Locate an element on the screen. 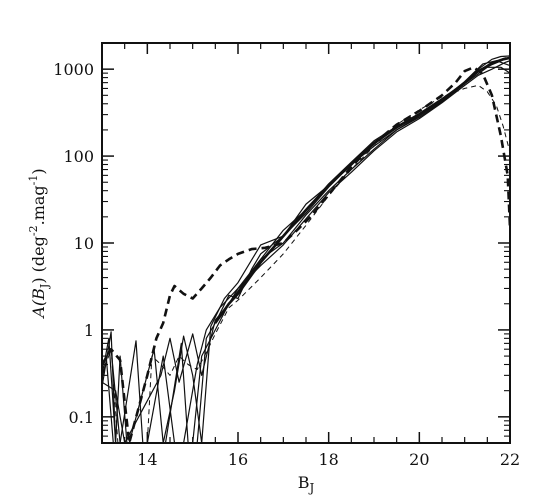 Image resolution: width=545 pixels, height=504 pixels. y-axis-title: A(BJ) (deg-2.mag-1) is located at coordinates (39, 243).